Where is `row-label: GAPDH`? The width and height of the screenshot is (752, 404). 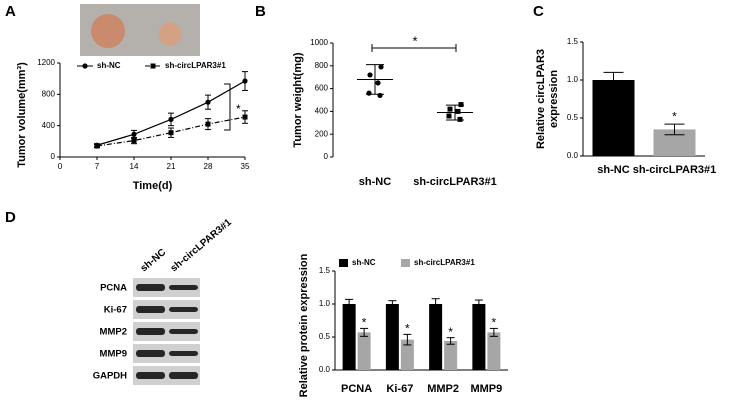 row-label: GAPDH is located at coordinates (110, 376).